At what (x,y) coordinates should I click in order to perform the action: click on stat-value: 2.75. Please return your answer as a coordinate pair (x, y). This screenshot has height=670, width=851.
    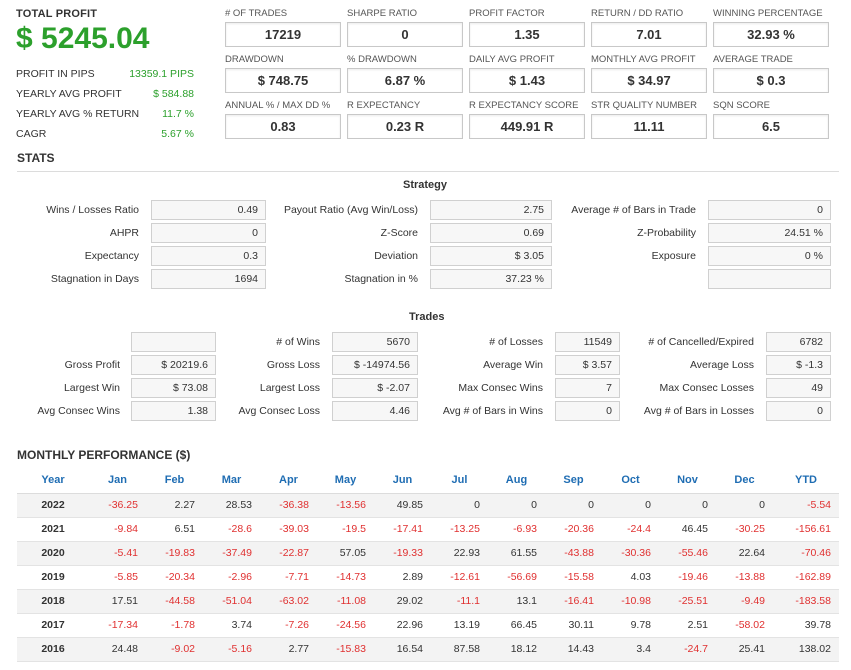
    Looking at the image, I should click on (491, 210).